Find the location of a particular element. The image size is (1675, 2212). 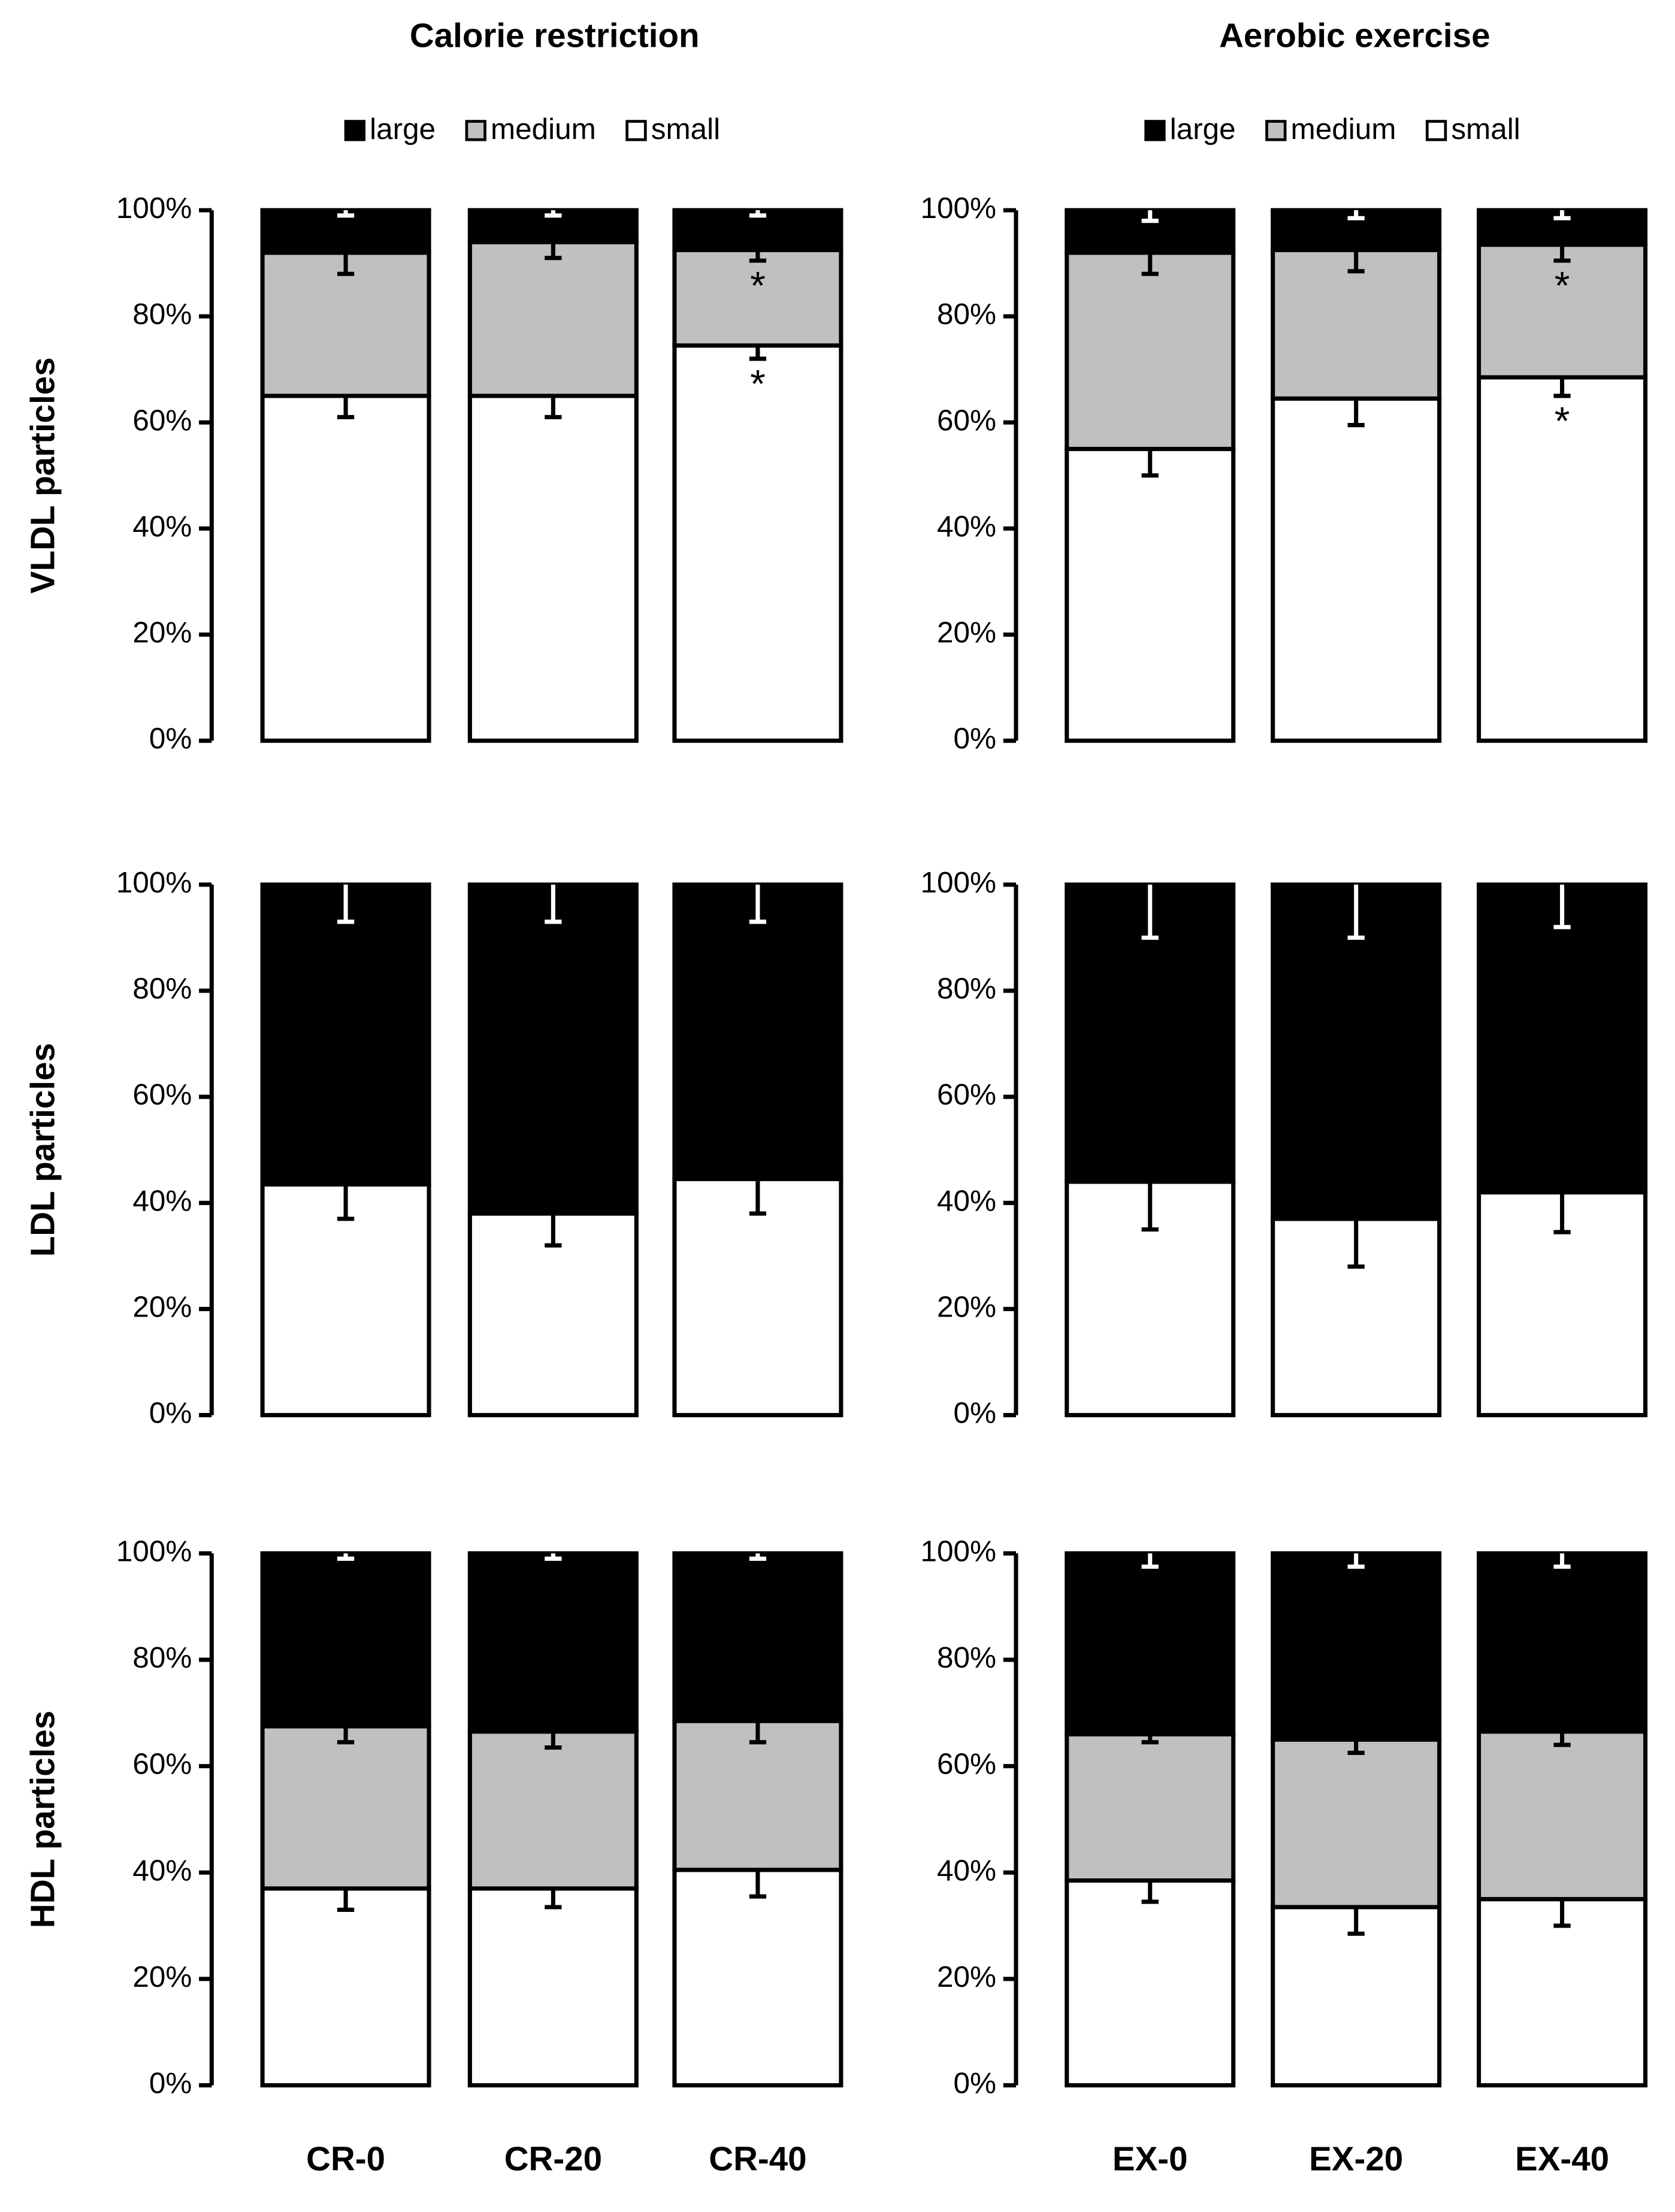

y-axis-label: LDL particles is located at coordinates (42, 1150).